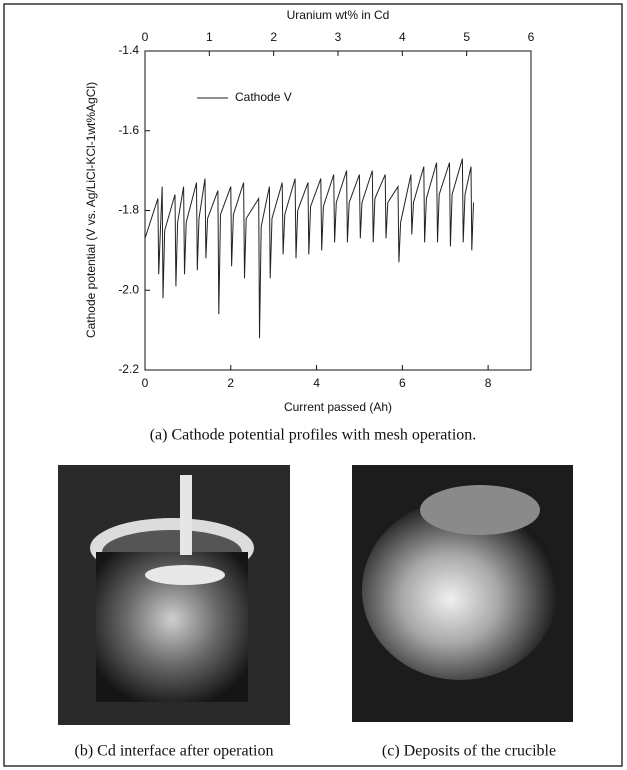 The height and width of the screenshot is (770, 627). I want to click on top-tick-label: 2, so click(273, 37).